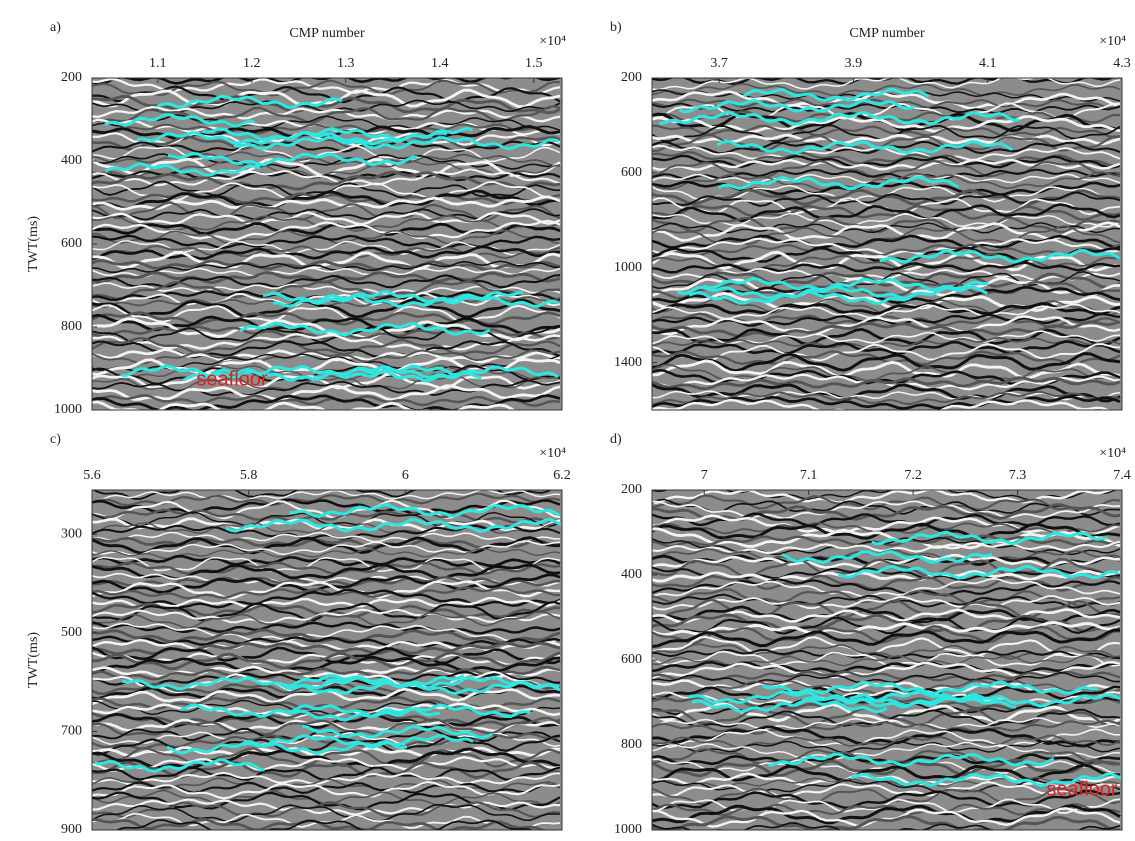  Describe the element at coordinates (631, 659) in the screenshot. I see `y-tick-label: 600` at that location.